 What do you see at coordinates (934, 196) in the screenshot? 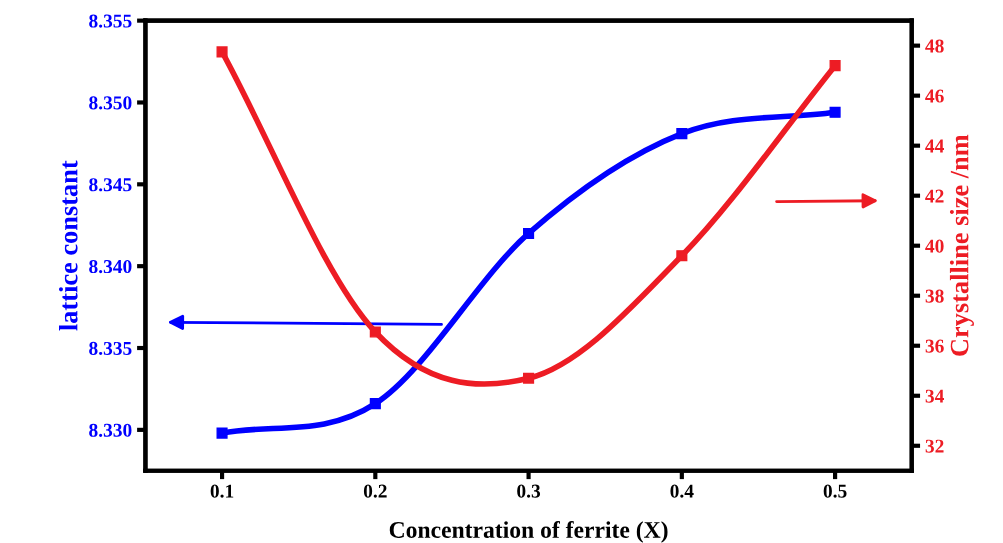
I see `y2-tick-label: 42` at bounding box center [934, 196].